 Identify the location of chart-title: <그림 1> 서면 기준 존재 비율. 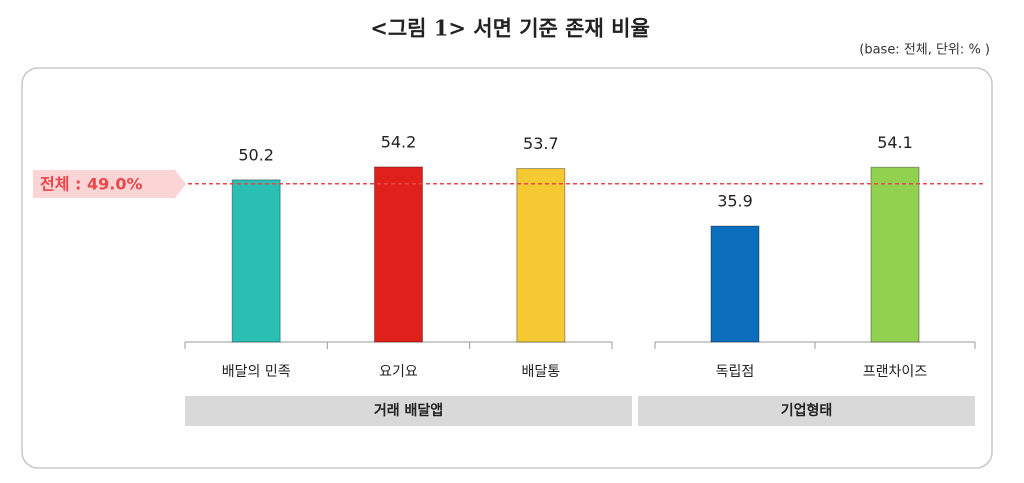
(510, 28).